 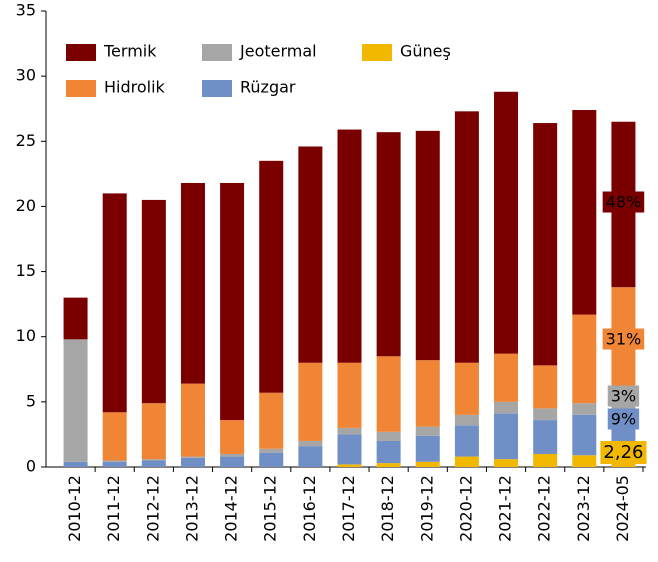 I want to click on share-label: 48%, so click(x=623, y=202).